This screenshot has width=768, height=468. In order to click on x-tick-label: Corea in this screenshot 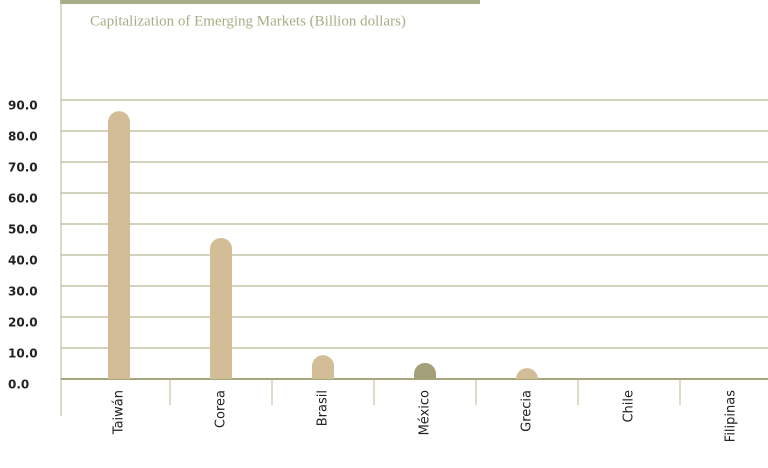, I will do `click(221, 409)`.